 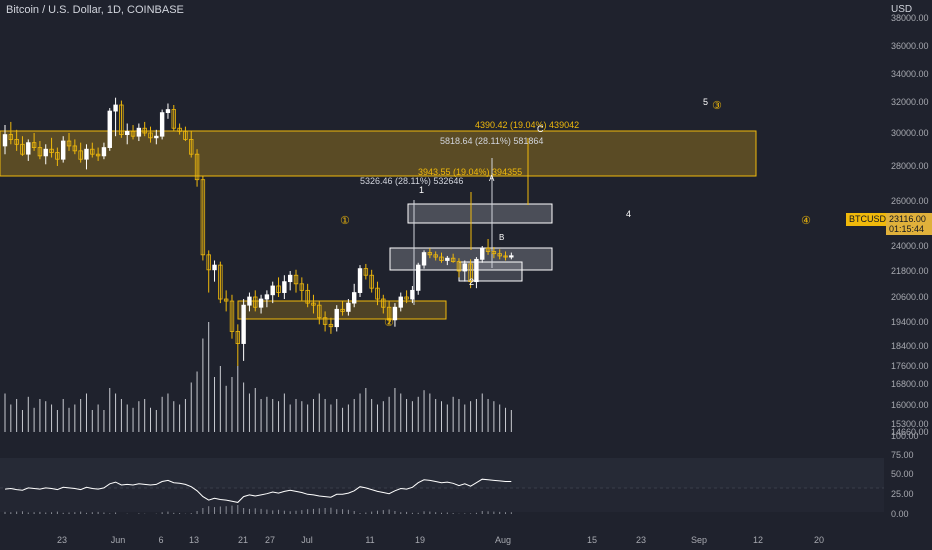 I want to click on time-tick-label: 27, so click(x=270, y=540).